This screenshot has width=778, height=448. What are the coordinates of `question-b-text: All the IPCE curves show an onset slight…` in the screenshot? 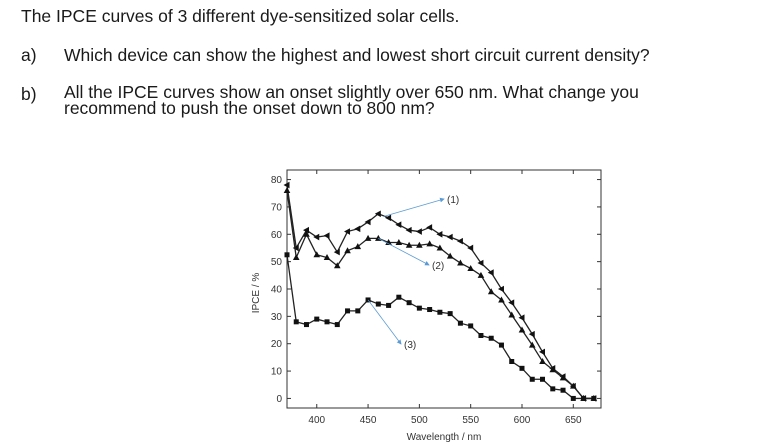 It's located at (351, 92).